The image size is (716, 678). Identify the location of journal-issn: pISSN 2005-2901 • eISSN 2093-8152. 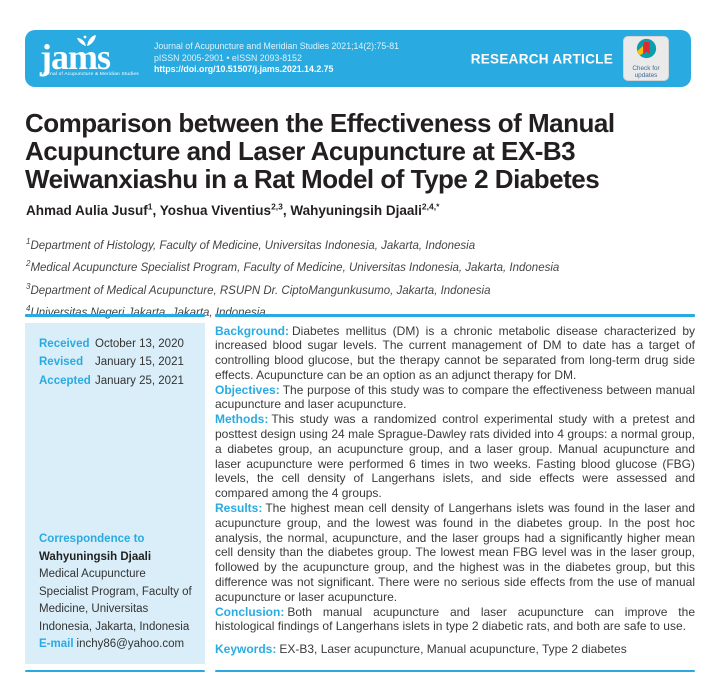
(228, 57).